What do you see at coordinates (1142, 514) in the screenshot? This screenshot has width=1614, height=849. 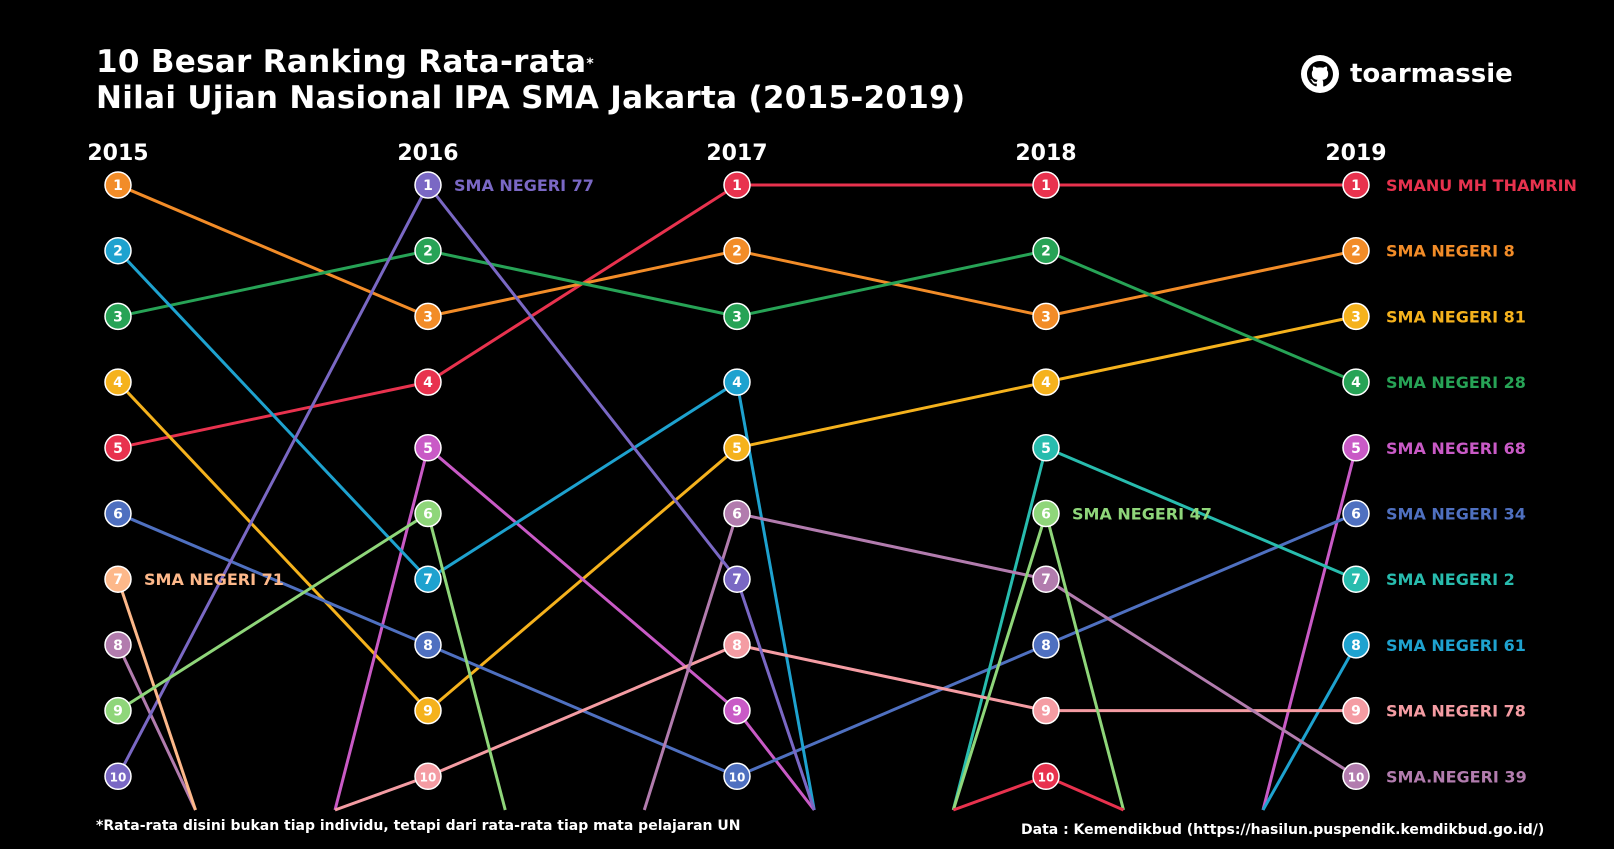 I see `series-annotation: SMA NEGERI 47` at bounding box center [1142, 514].